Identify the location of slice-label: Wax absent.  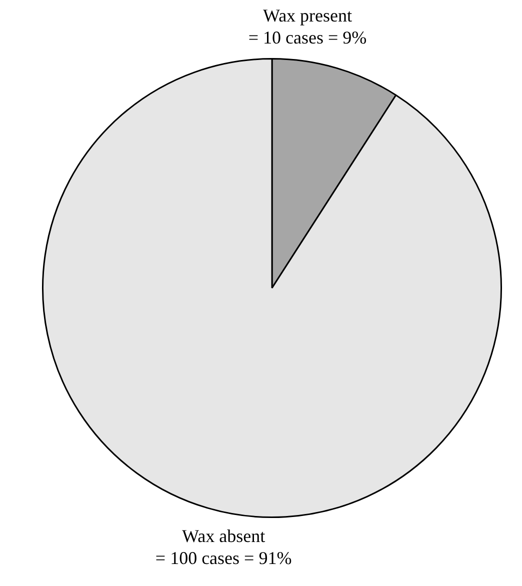
(224, 536).